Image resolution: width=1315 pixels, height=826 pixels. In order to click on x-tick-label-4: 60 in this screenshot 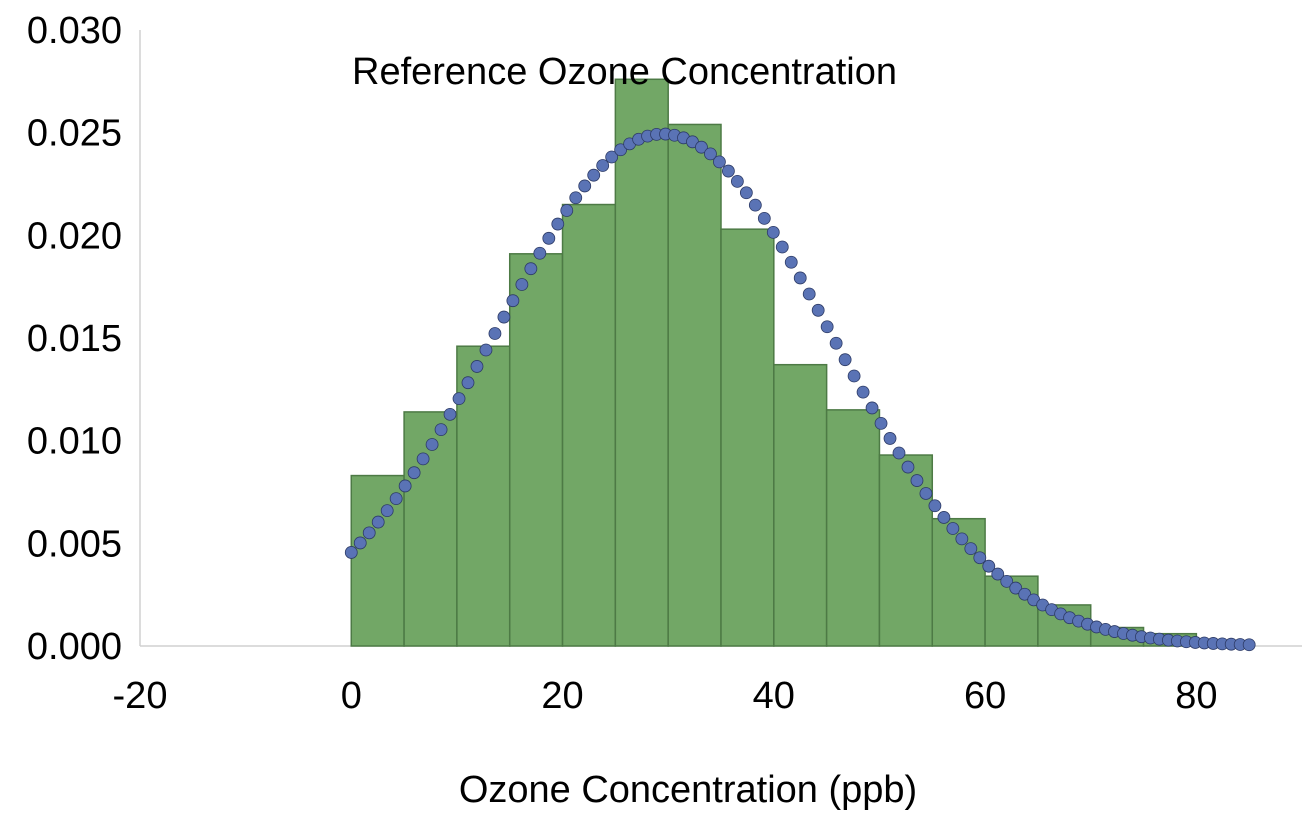, I will do `click(985, 696)`.